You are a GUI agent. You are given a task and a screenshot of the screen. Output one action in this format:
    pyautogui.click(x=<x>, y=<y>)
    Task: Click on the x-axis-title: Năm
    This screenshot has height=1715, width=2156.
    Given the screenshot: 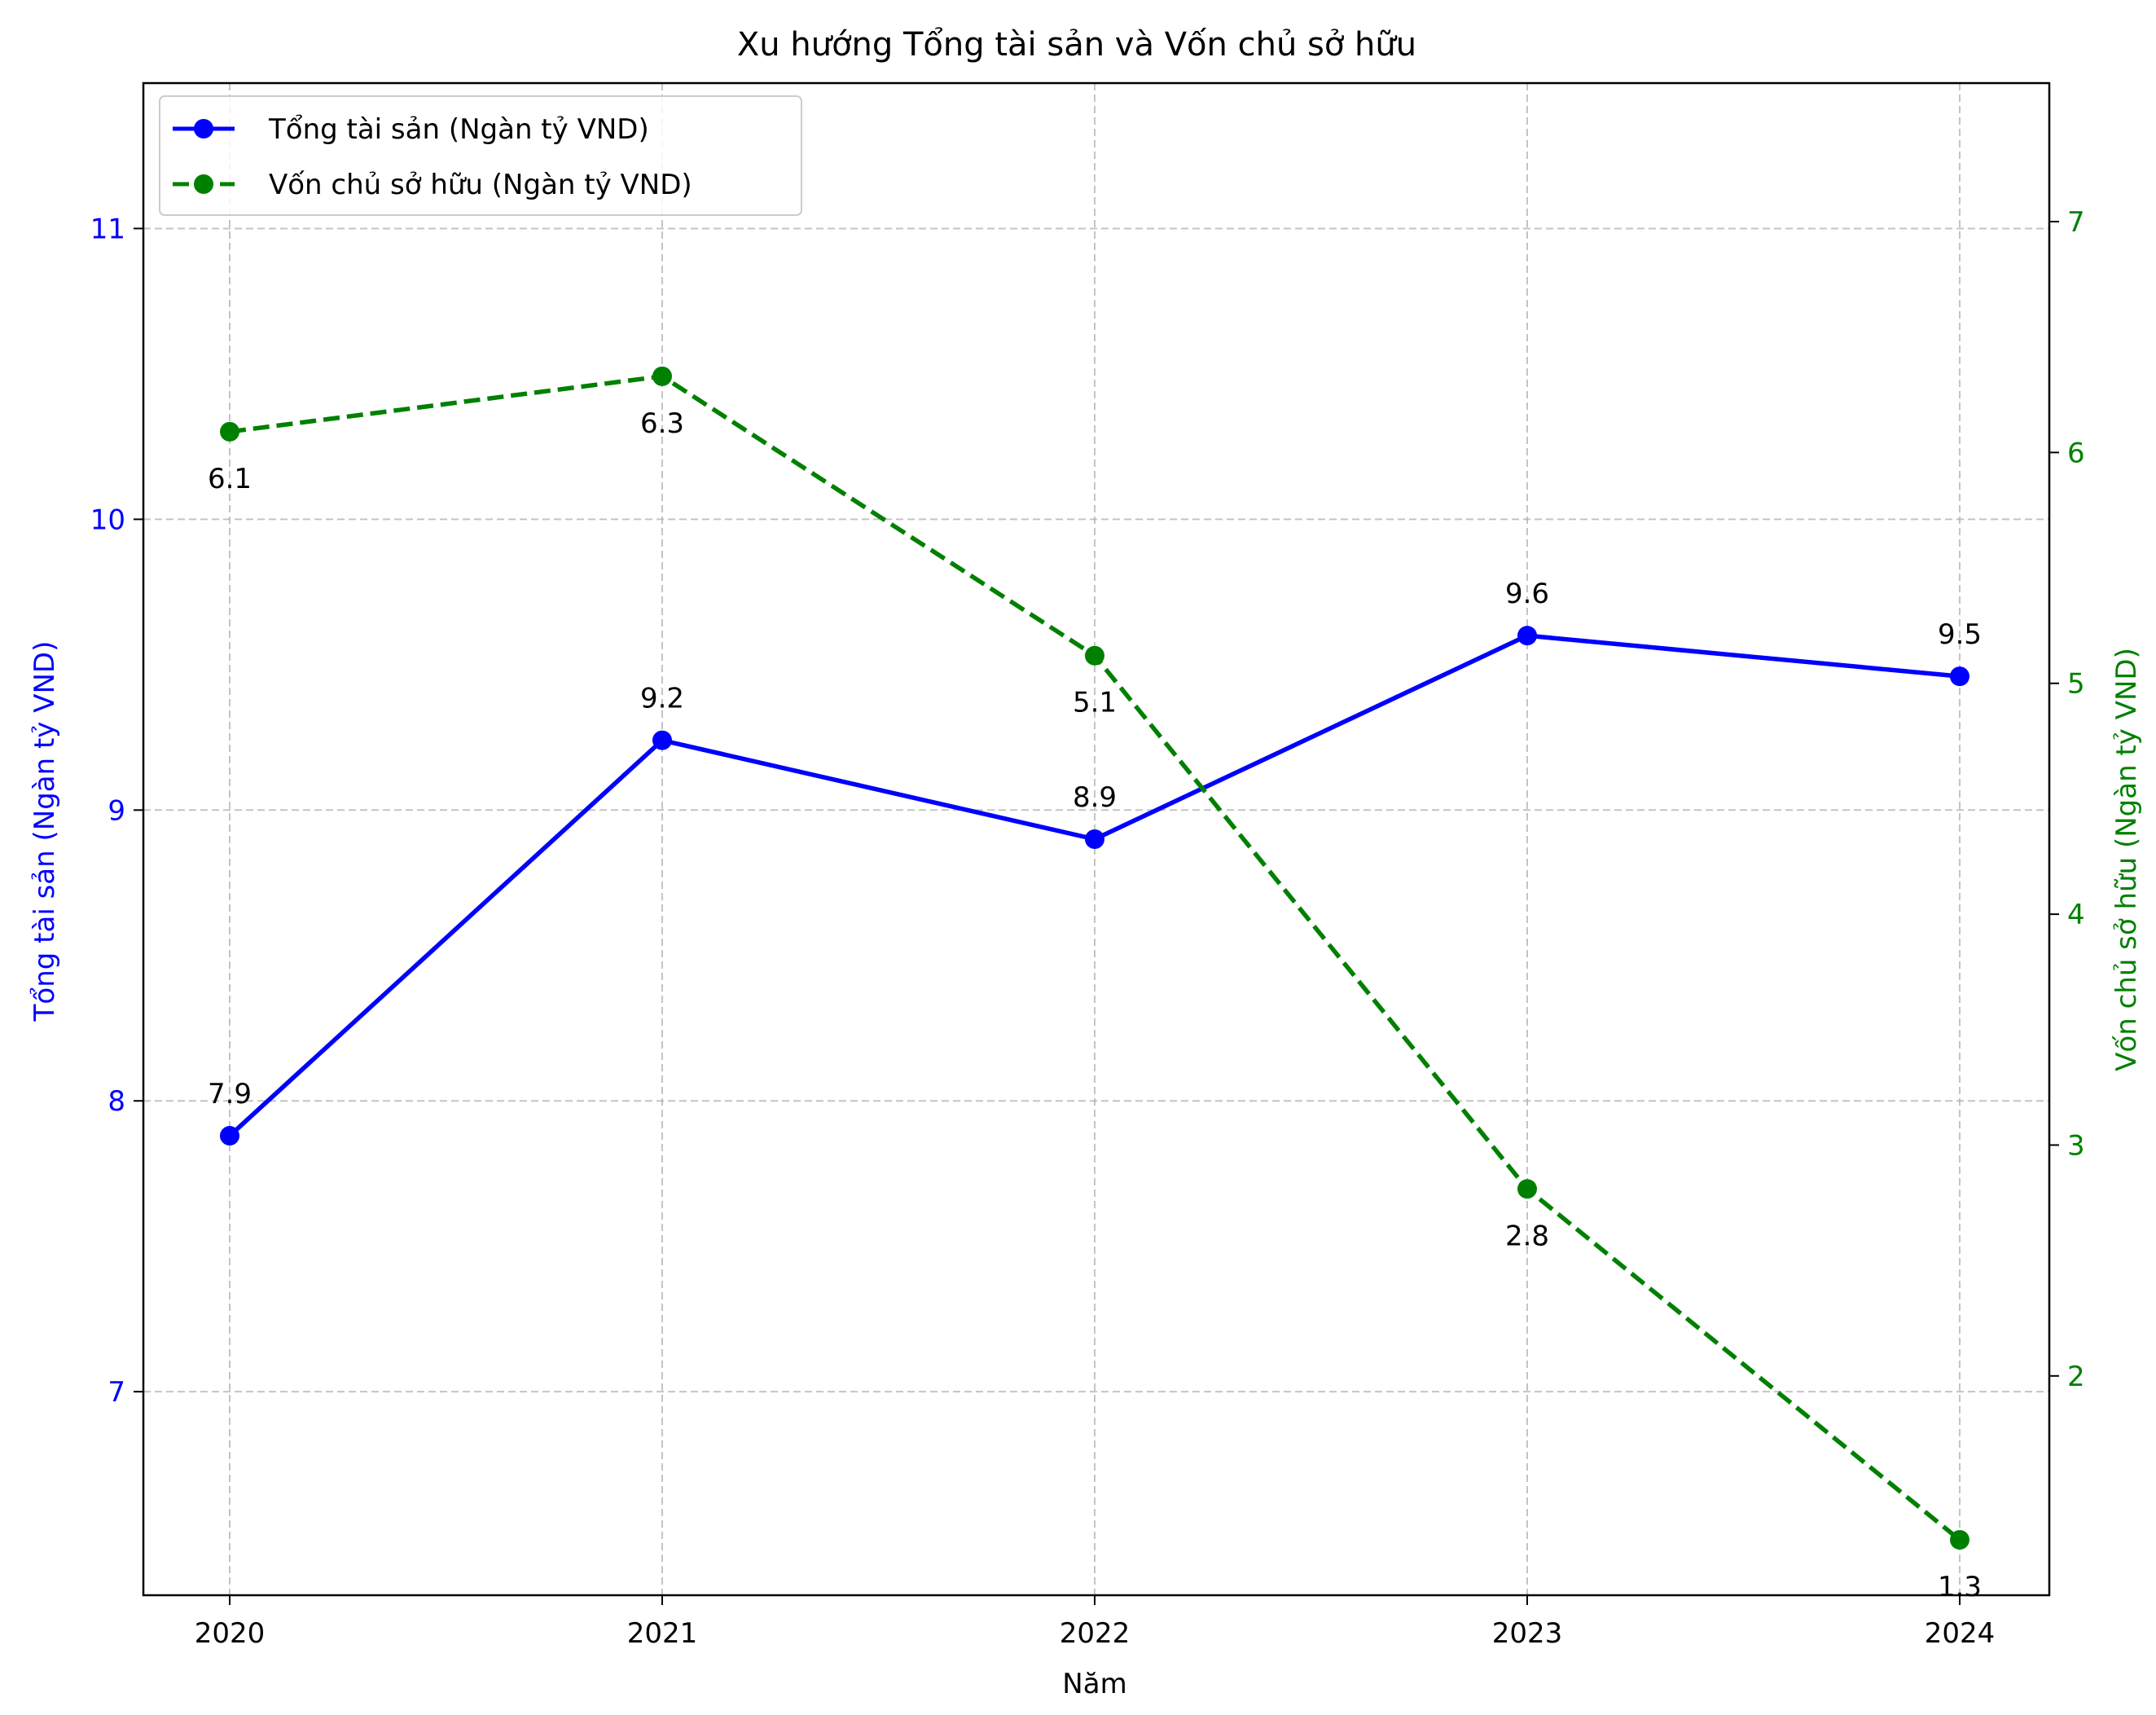 What is the action you would take?
    pyautogui.click(x=1094, y=1684)
    